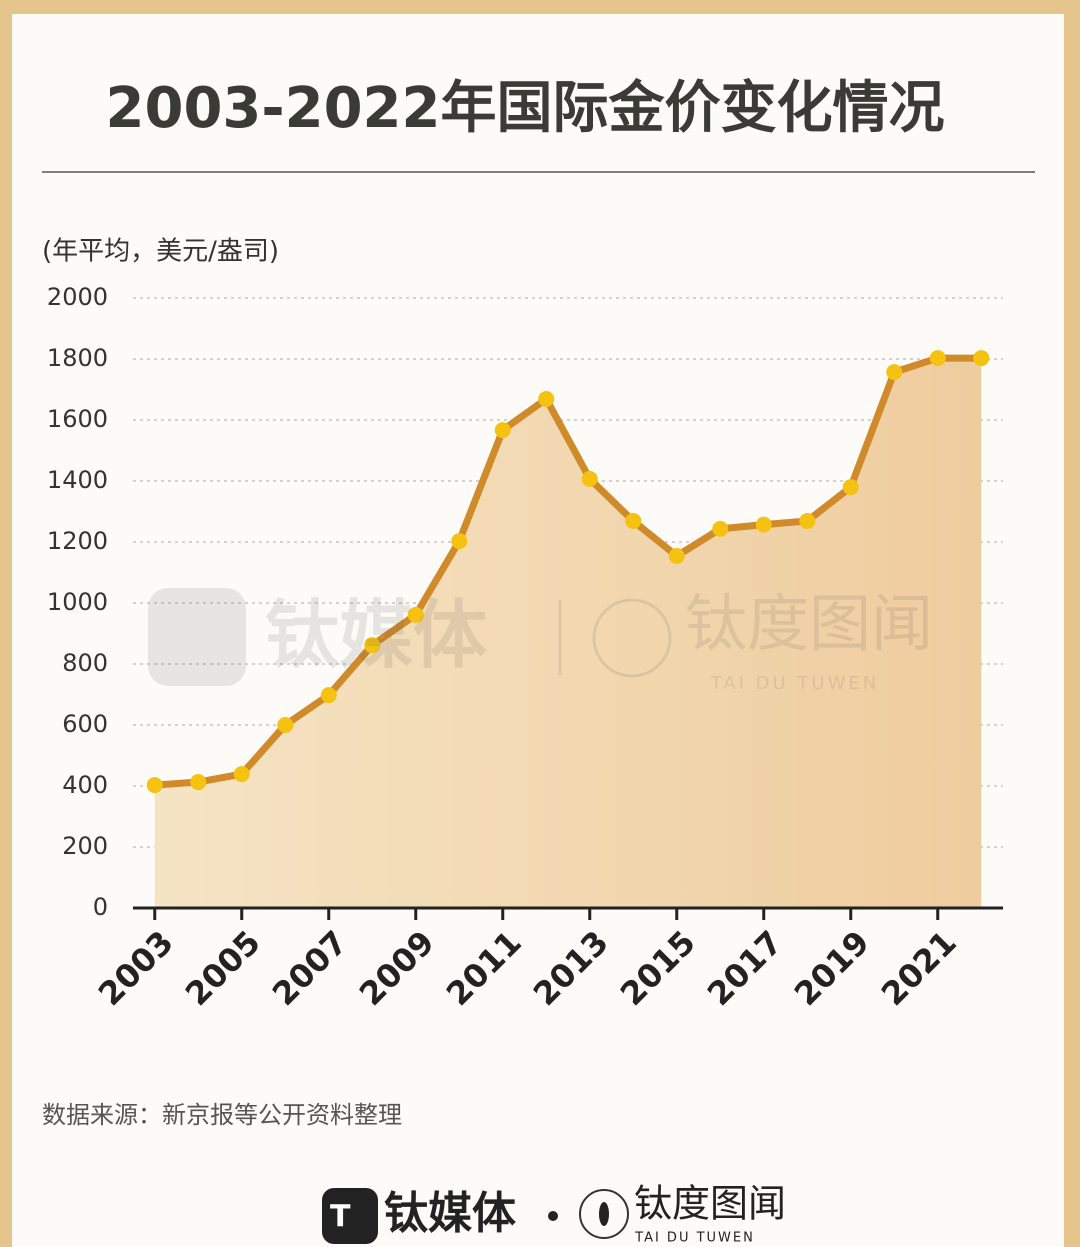 The width and height of the screenshot is (1080, 1247). I want to click on footer-eye-pupil, so click(604, 1214).